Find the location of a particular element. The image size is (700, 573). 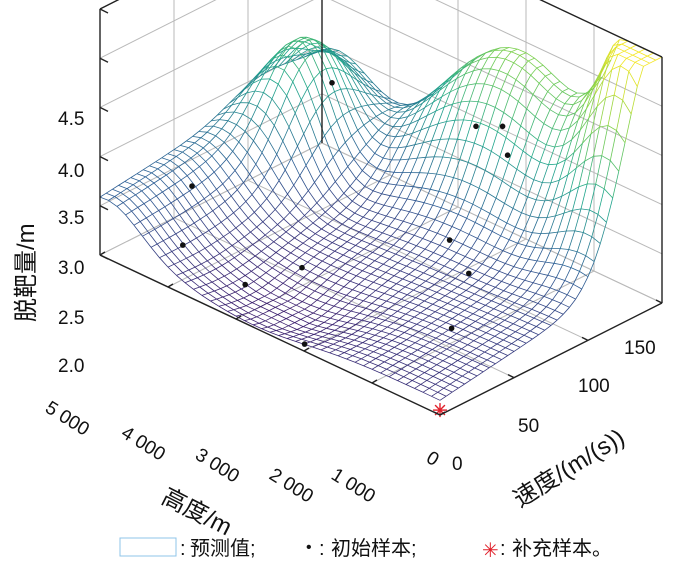

z-tick-label: 100 is located at coordinates (594, 386).